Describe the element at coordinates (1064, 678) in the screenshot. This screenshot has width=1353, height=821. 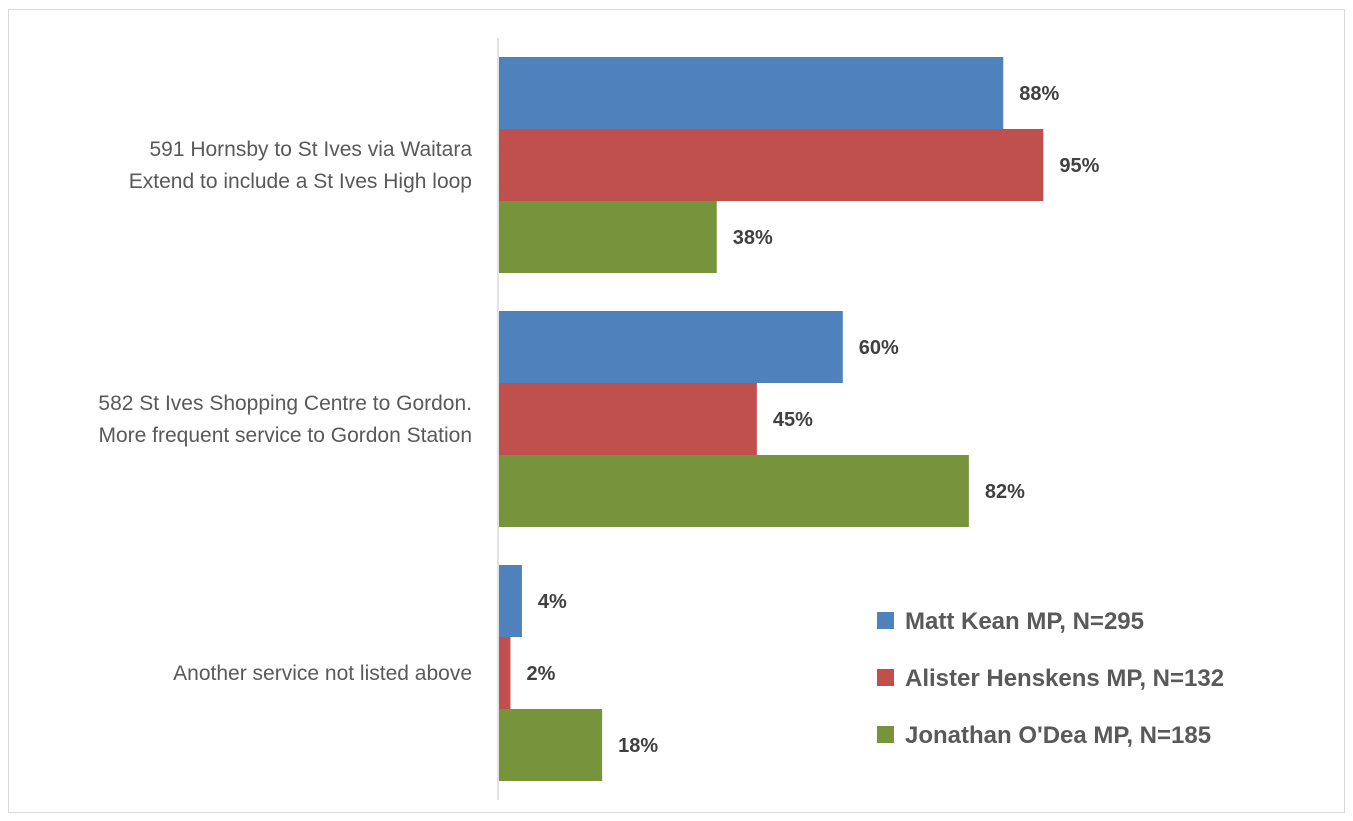
I see `legend-label: Alister Henskens MP, N=132` at that location.